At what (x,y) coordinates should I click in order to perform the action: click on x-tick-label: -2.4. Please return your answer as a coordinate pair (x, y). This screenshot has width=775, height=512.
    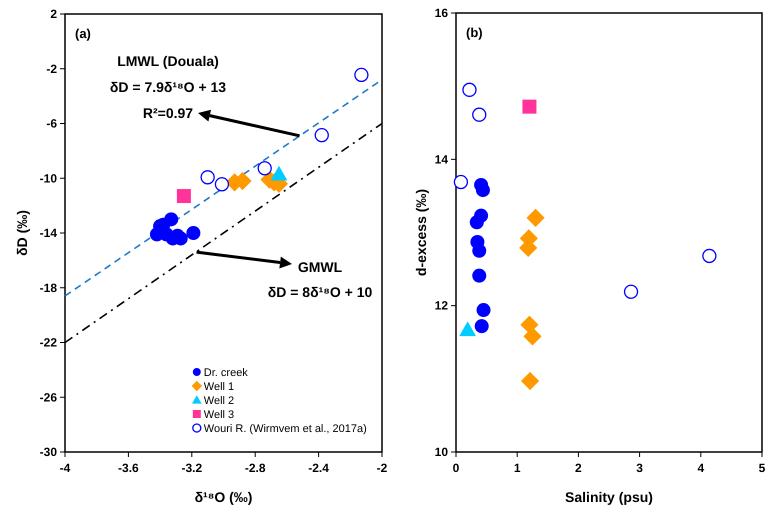
    Looking at the image, I should click on (319, 468).